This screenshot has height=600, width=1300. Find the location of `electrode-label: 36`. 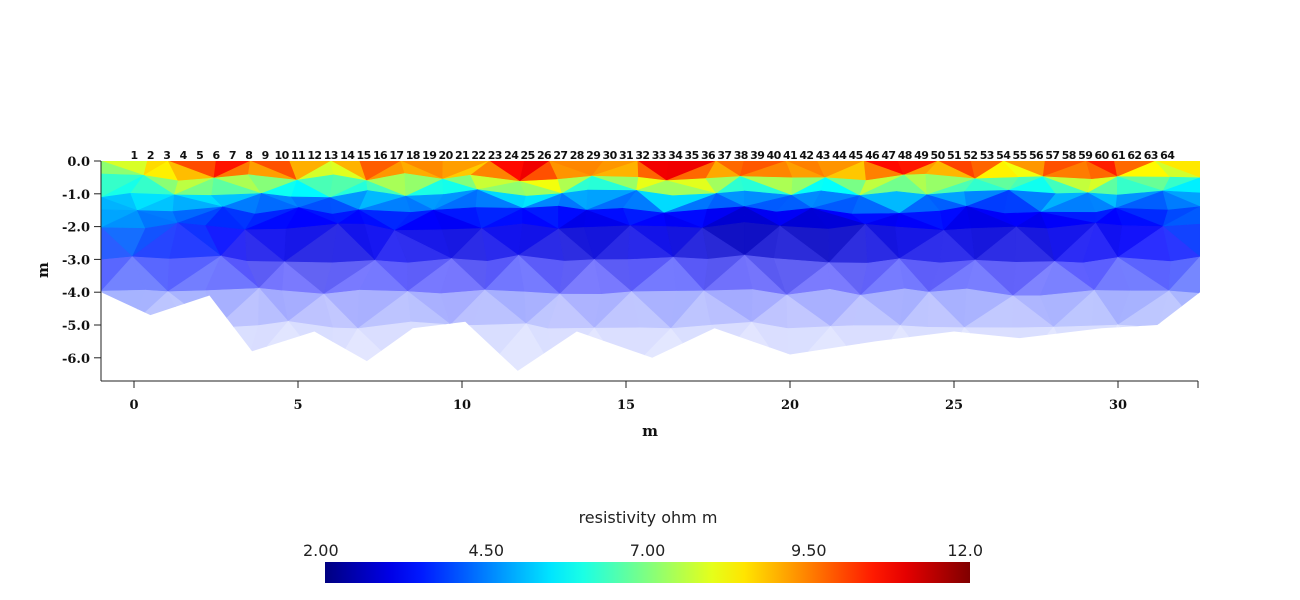

electrode-label: 36 is located at coordinates (708, 155).